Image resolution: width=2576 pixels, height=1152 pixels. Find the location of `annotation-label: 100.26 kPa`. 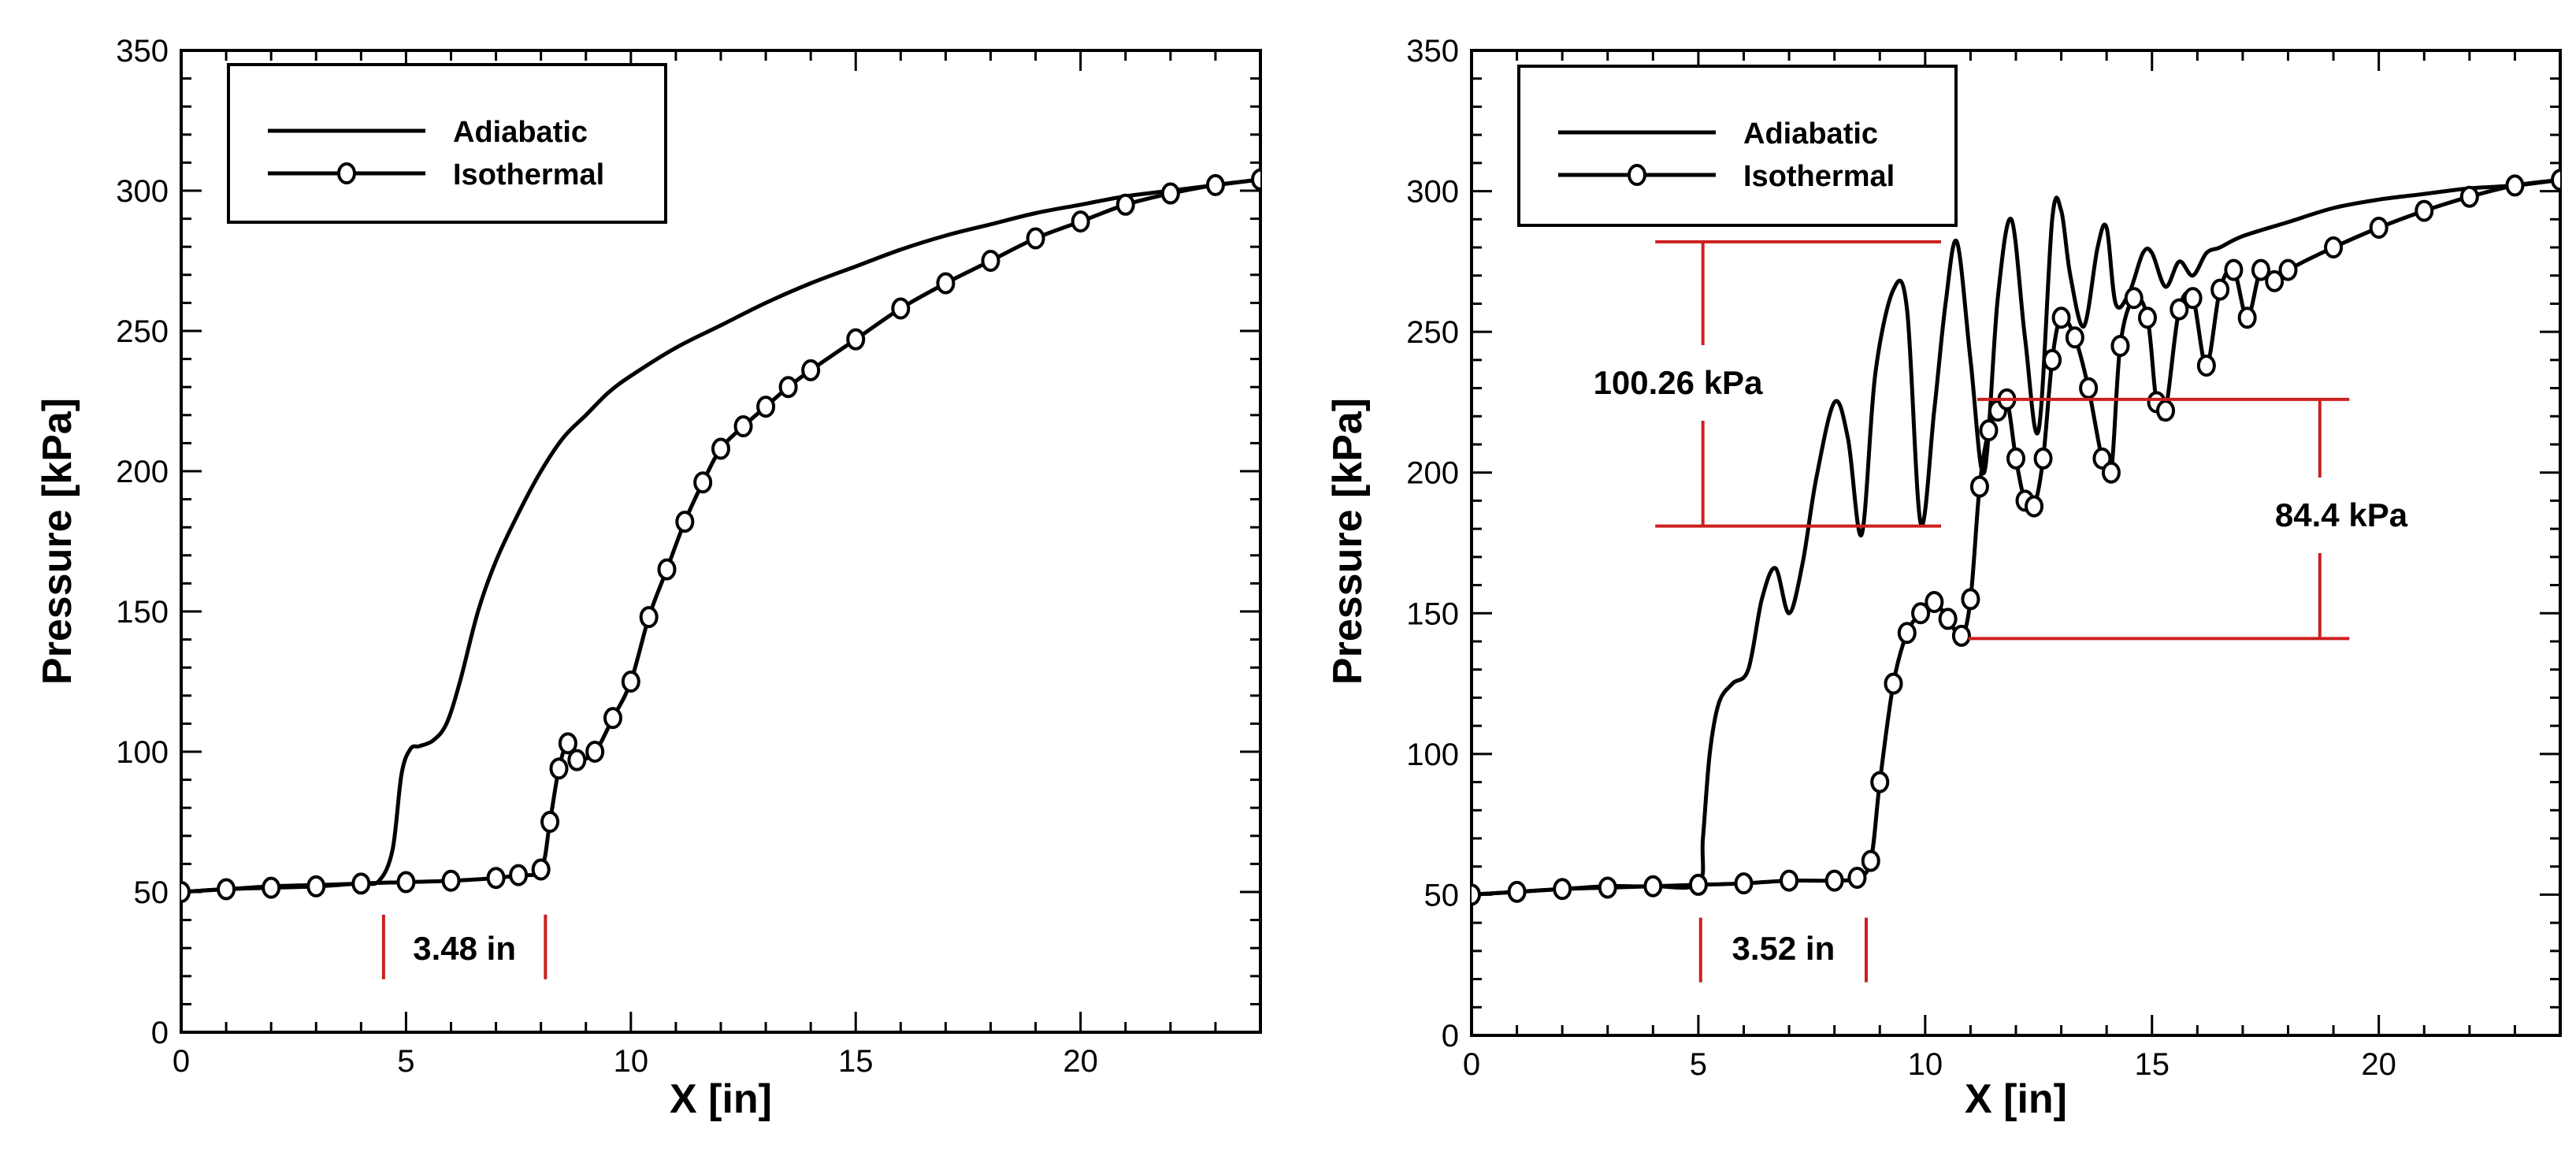

annotation-label: 100.26 kPa is located at coordinates (1679, 383).